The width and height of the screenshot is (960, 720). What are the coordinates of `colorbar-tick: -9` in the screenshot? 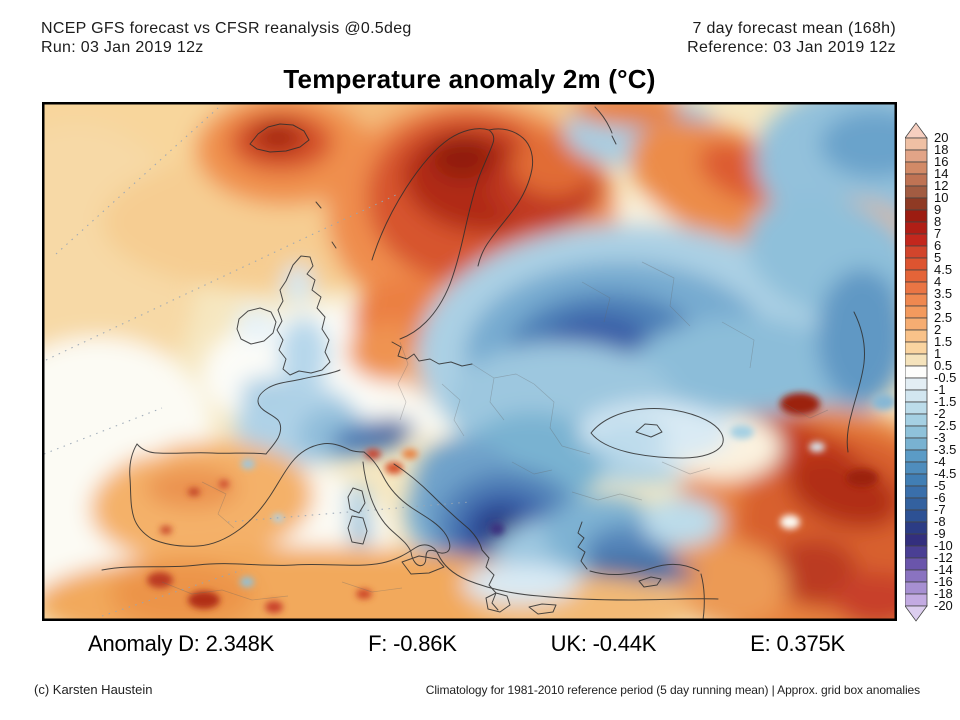 It's located at (940, 533).